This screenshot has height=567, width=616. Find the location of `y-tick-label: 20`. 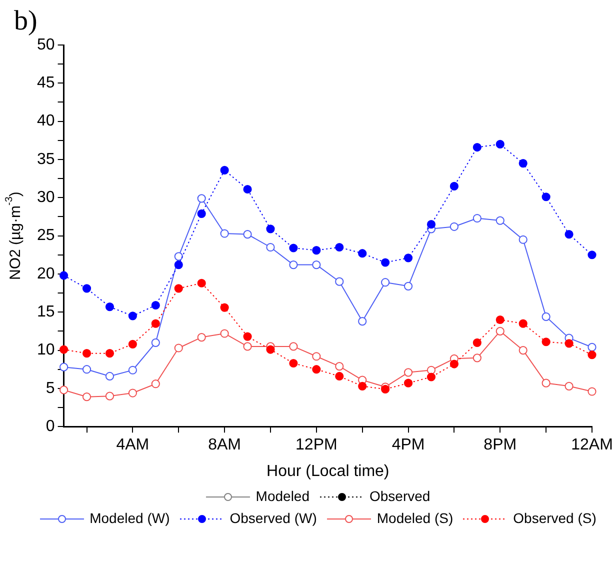

y-tick-label: 20 is located at coordinates (46, 273).